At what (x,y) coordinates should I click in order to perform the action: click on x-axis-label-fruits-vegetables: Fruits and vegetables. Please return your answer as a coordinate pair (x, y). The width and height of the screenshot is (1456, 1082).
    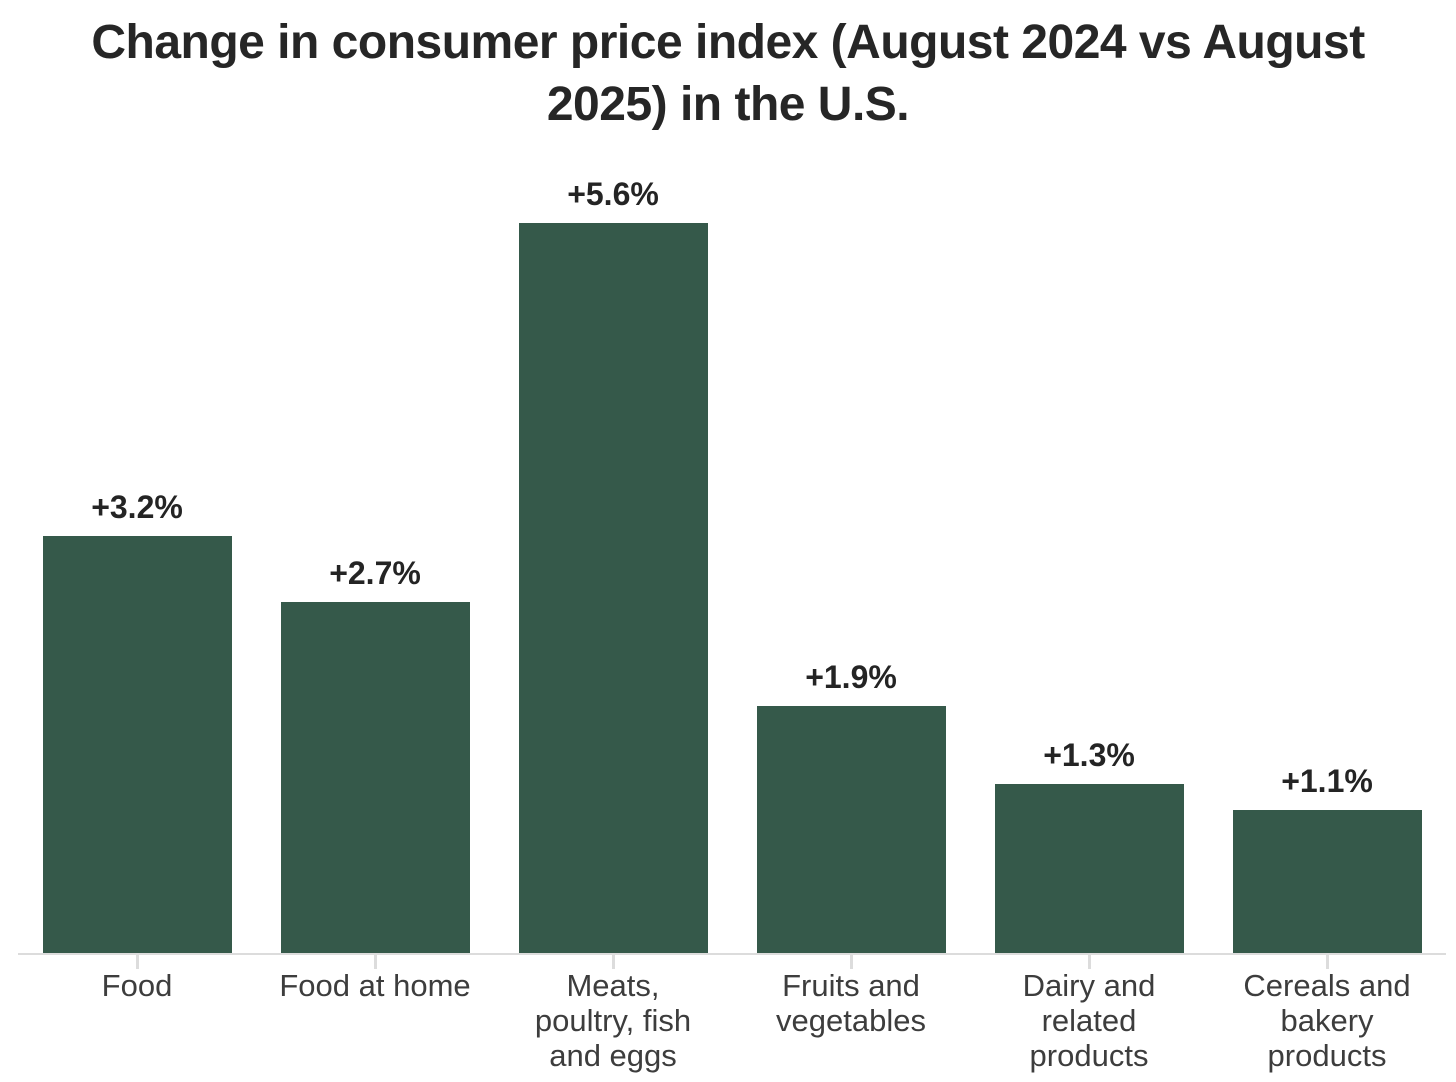
    Looking at the image, I should click on (851, 1003).